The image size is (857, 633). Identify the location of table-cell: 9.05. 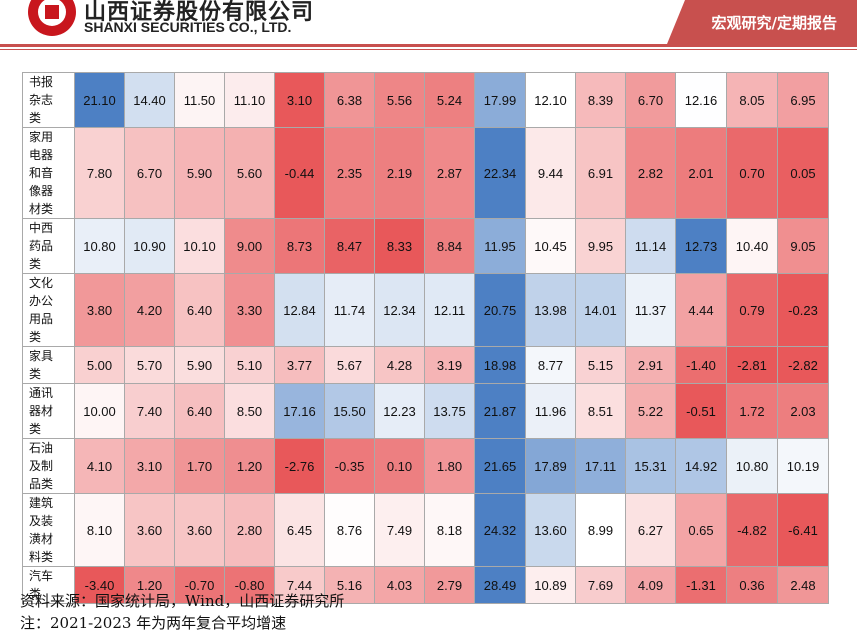
(803, 246).